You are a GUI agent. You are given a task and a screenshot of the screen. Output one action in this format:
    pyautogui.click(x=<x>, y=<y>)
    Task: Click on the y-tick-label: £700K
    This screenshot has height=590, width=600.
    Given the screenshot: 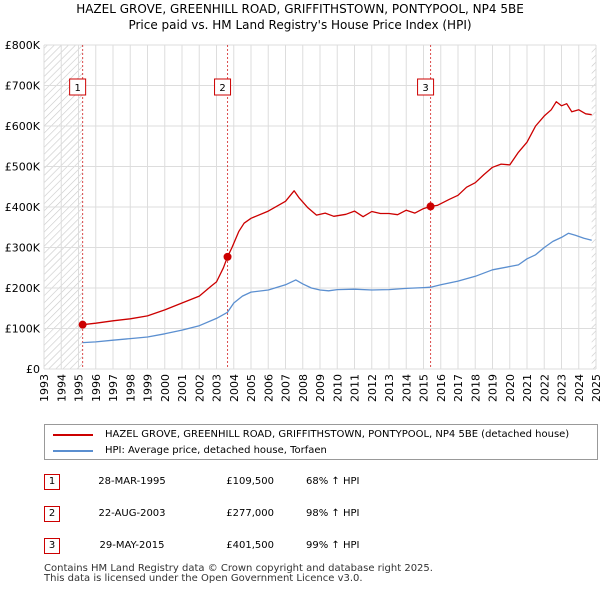 What is the action you would take?
    pyautogui.click(x=23, y=86)
    